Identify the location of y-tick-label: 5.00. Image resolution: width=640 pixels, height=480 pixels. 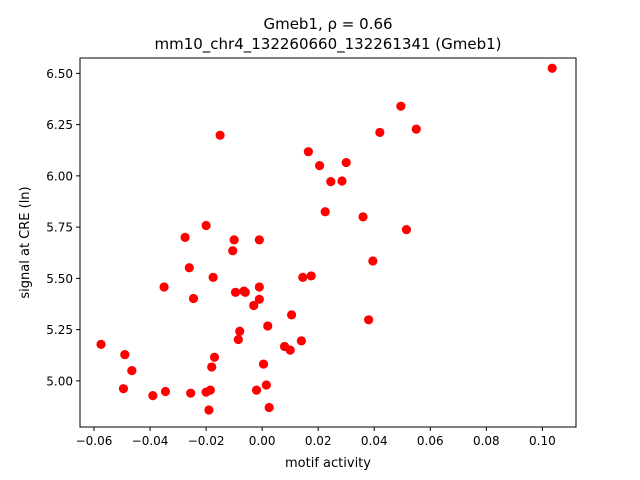
(59, 381).